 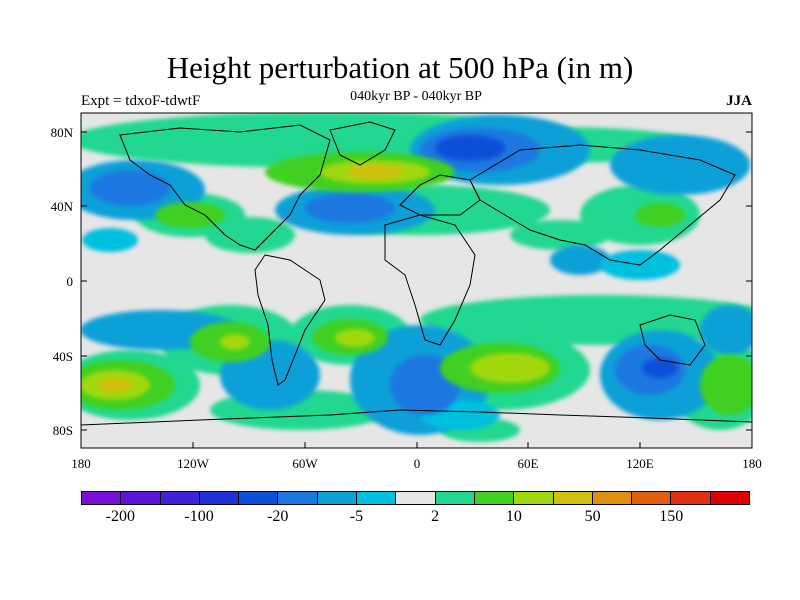 What do you see at coordinates (416, 96) in the screenshot?
I see `map-subtitle: 040kyr BP - 040kyr BP` at bounding box center [416, 96].